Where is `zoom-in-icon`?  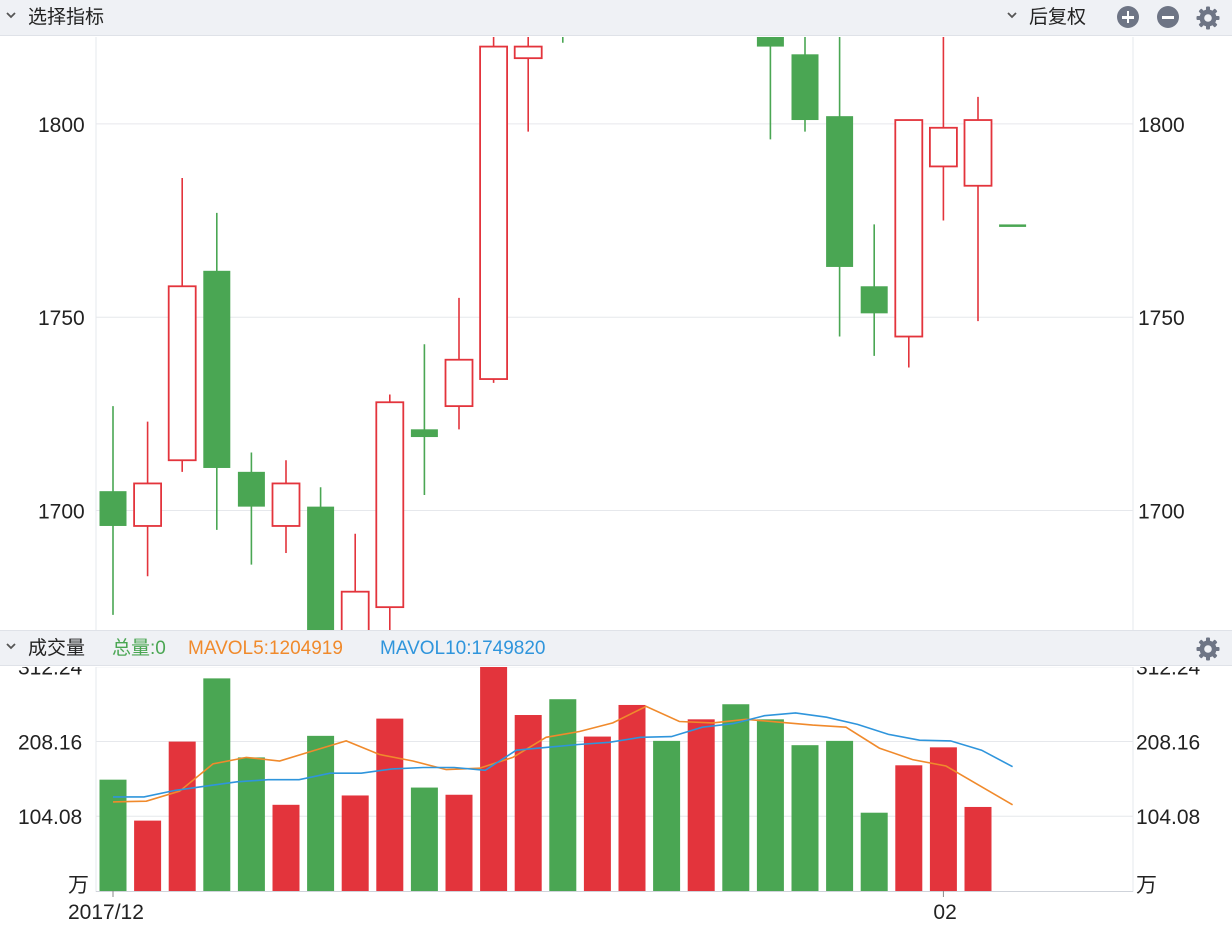
zoom-in-icon is located at coordinates (1128, 17).